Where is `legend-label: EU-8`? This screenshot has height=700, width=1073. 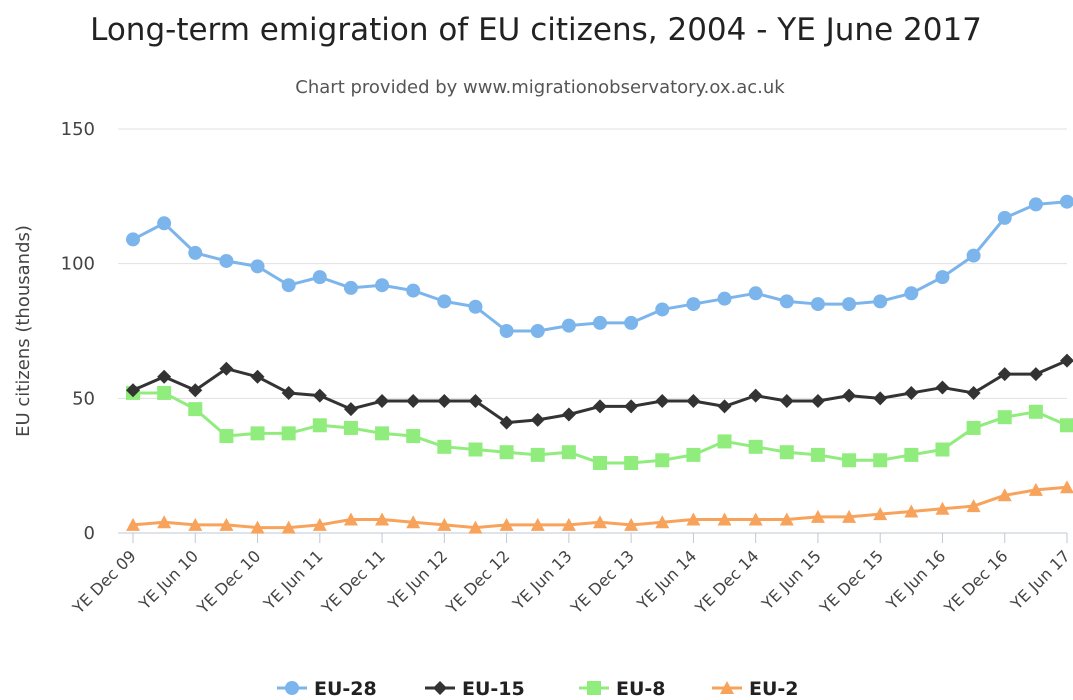 legend-label: EU-8 is located at coordinates (641, 689).